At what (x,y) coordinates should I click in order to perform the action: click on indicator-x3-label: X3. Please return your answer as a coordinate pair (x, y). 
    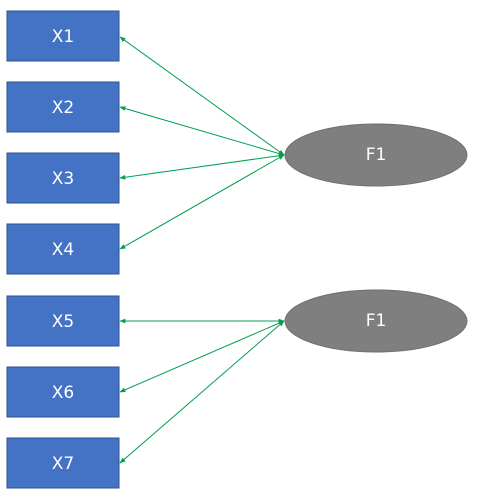
    Looking at the image, I should click on (63, 179).